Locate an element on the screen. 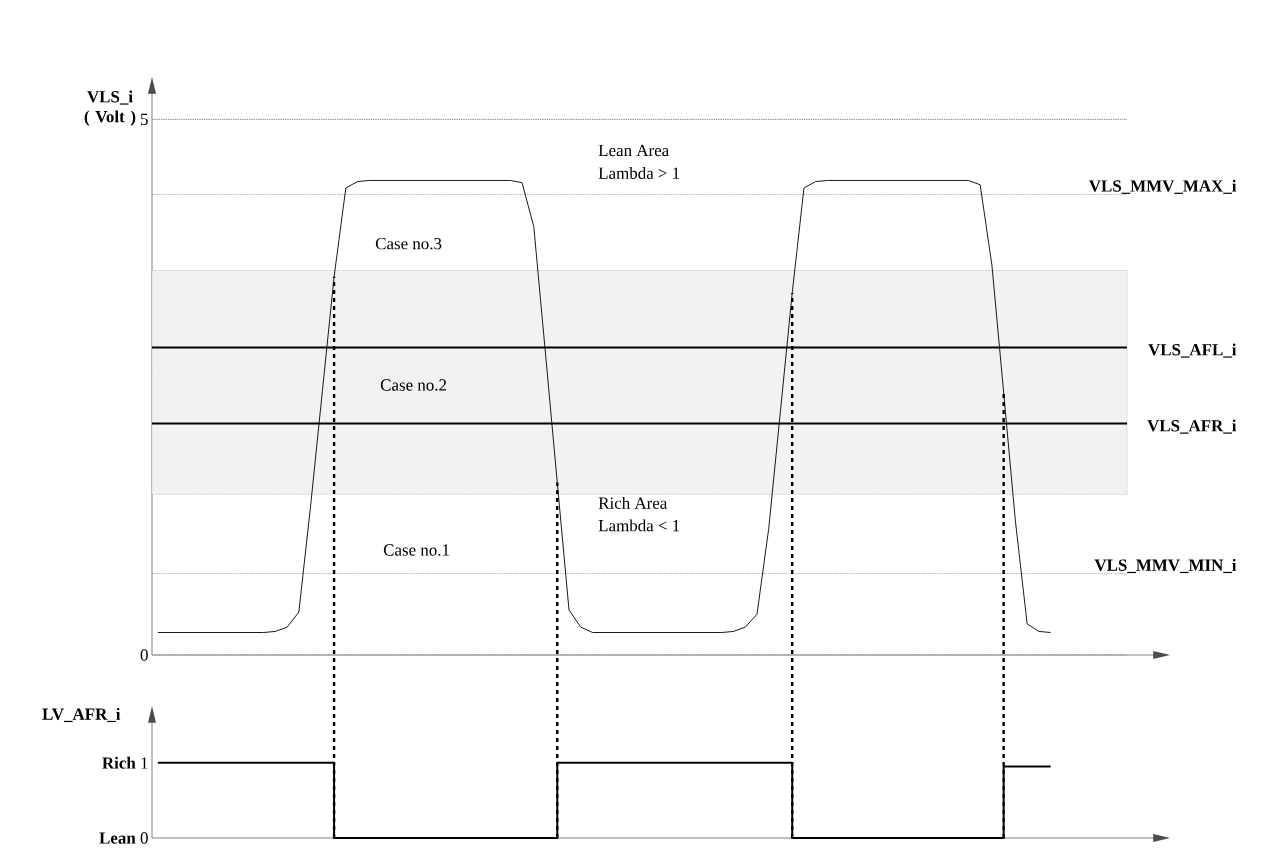 This screenshot has height=855, width=1261. annotation: Lambda > 1 is located at coordinates (639, 173).